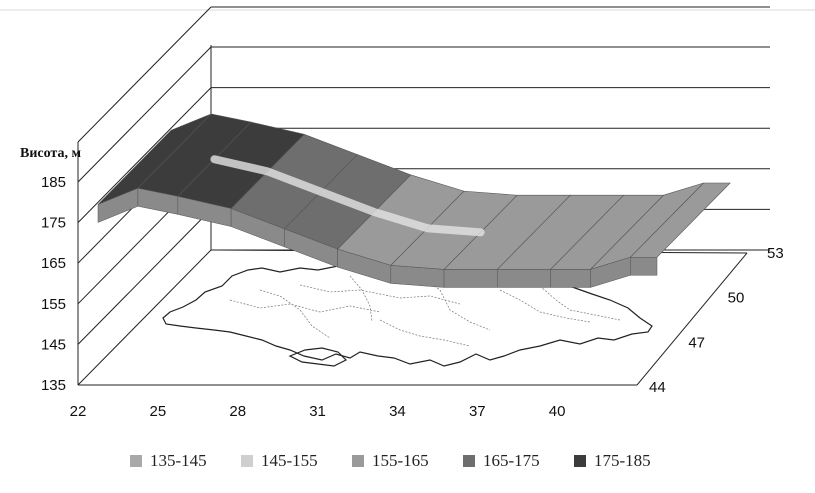 The height and width of the screenshot is (493, 815). What do you see at coordinates (477, 411) in the screenshot?
I see `x-tick-label: 37` at bounding box center [477, 411].